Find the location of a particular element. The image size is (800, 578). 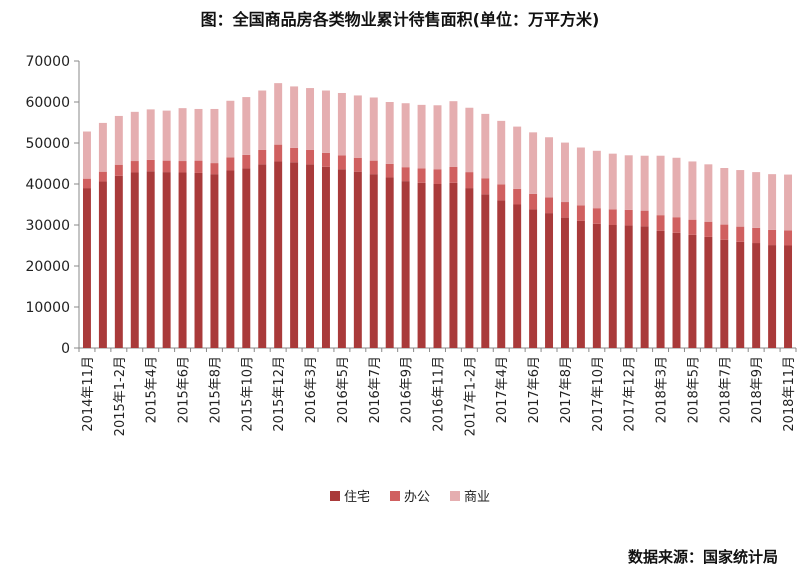

x-tick-label: 2017年6月 is located at coordinates (534, 389).